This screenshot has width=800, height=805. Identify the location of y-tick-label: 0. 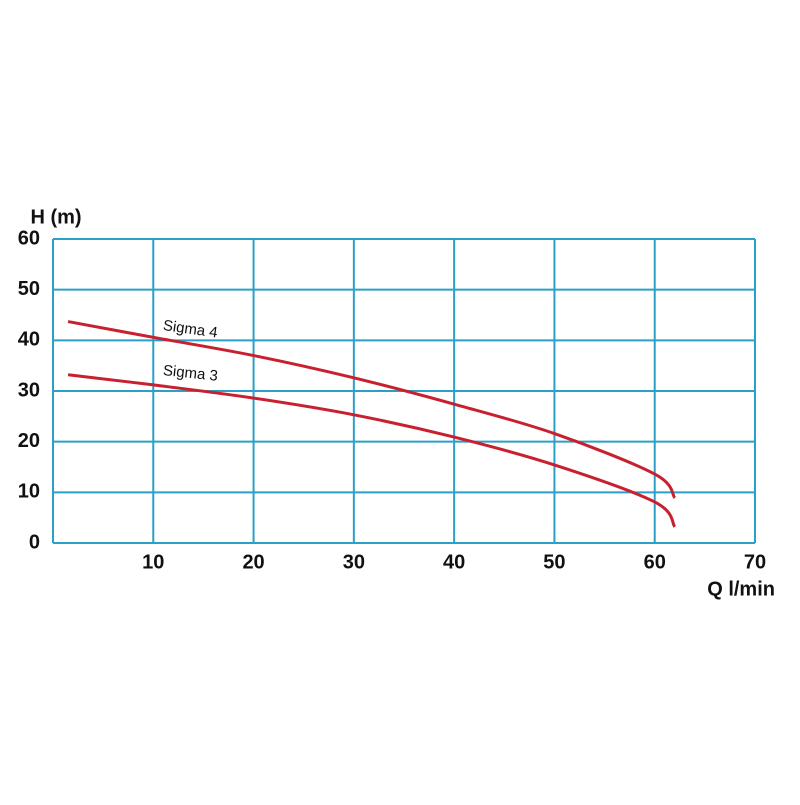
(34, 542).